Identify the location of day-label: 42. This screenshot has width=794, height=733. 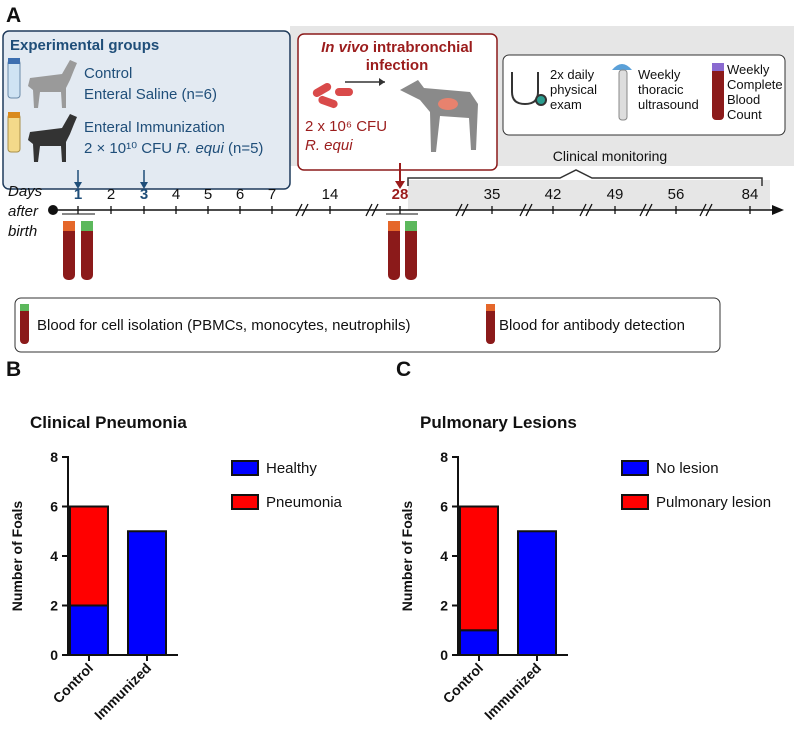
(553, 194).